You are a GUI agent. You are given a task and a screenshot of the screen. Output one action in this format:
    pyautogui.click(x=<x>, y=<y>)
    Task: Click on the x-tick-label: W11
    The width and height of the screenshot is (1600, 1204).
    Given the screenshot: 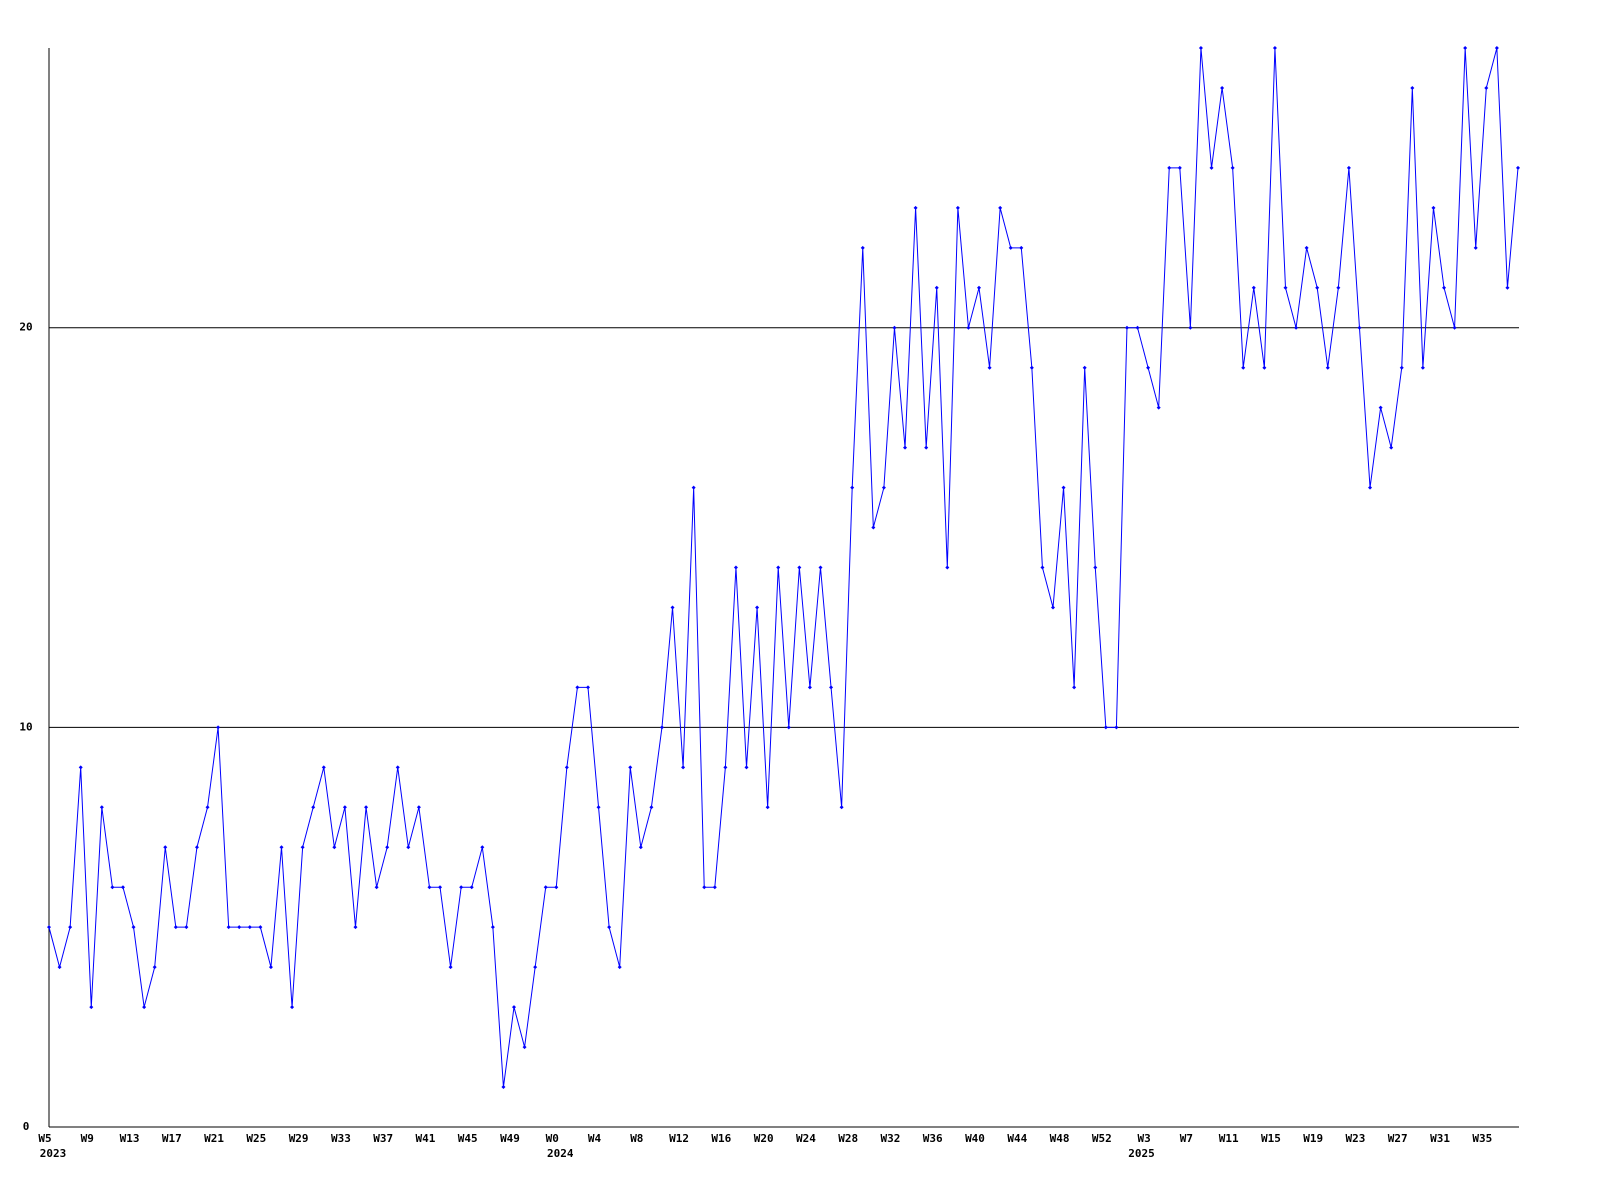 What is the action you would take?
    pyautogui.click(x=1229, y=1138)
    